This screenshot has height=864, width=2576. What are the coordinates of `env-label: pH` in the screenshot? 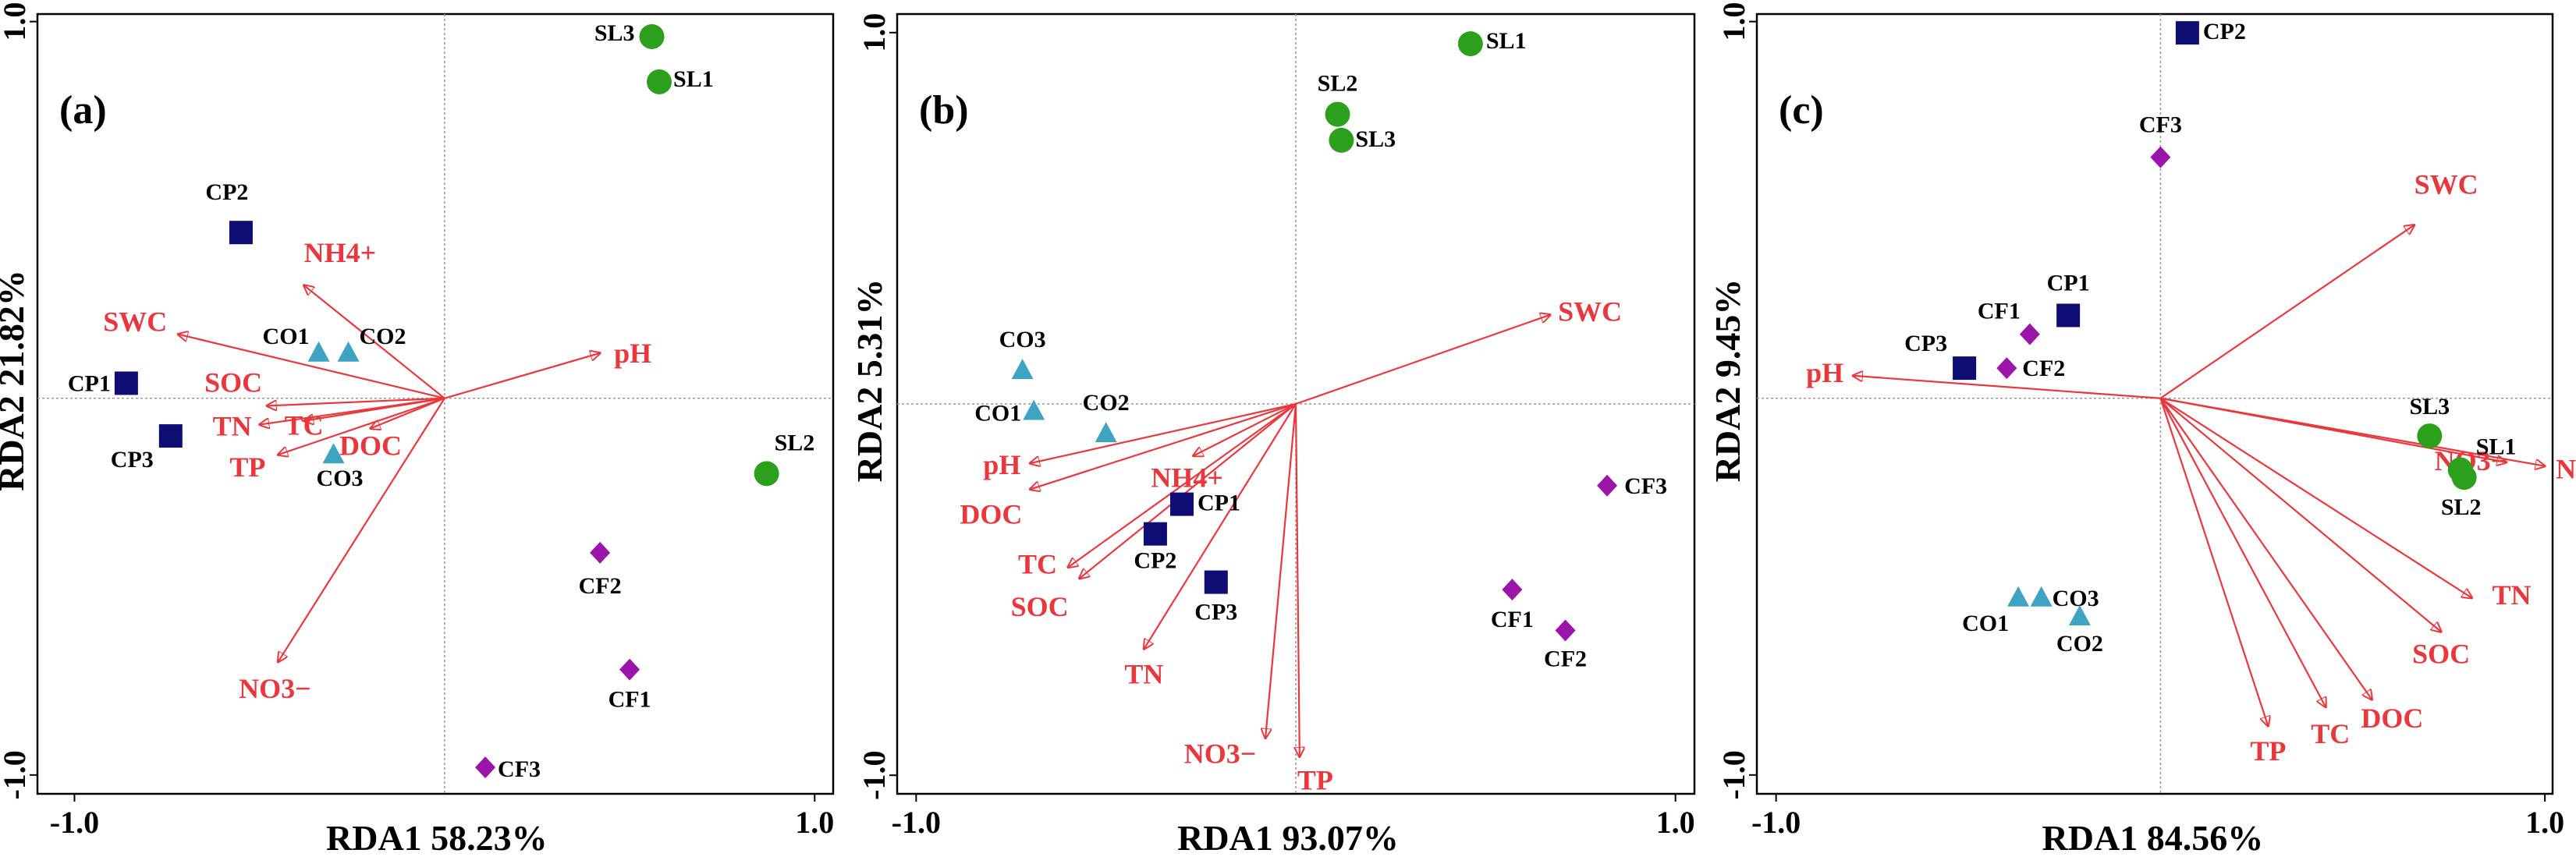 It's located at (1824, 372).